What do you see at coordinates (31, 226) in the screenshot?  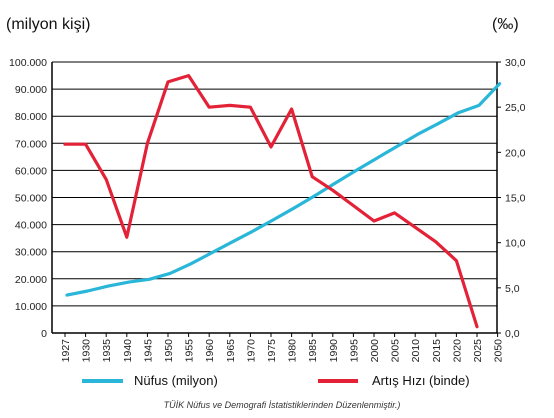 I see `left-tick-label: 40.000` at bounding box center [31, 226].